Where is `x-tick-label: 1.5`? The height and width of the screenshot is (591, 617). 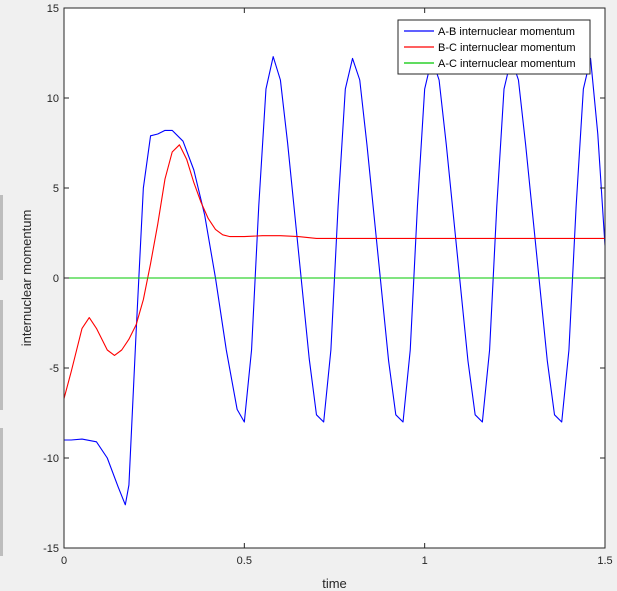 x-tick-label: 1.5 is located at coordinates (604, 561).